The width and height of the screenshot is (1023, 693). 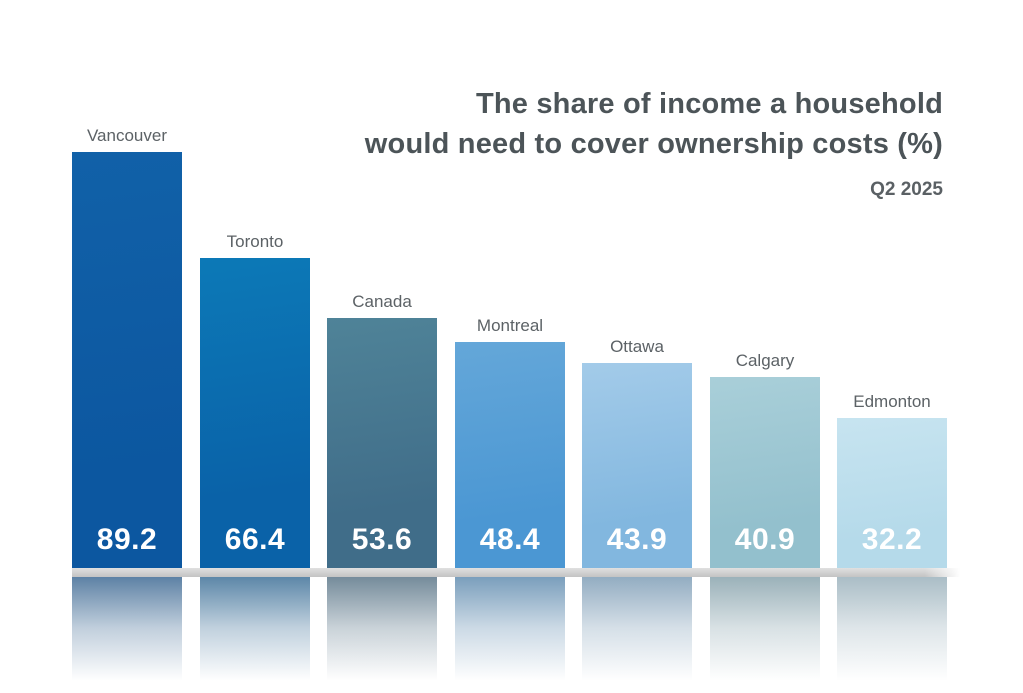 I want to click on bar-reflection-canada, so click(x=382, y=633).